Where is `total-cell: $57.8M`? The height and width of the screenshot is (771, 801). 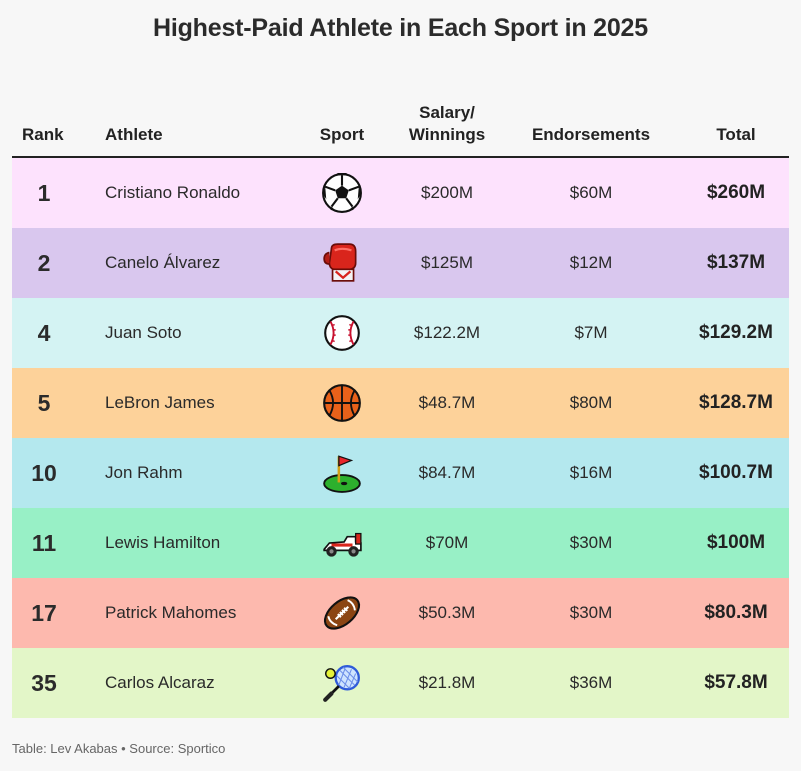 total-cell: $57.8M is located at coordinates (736, 682).